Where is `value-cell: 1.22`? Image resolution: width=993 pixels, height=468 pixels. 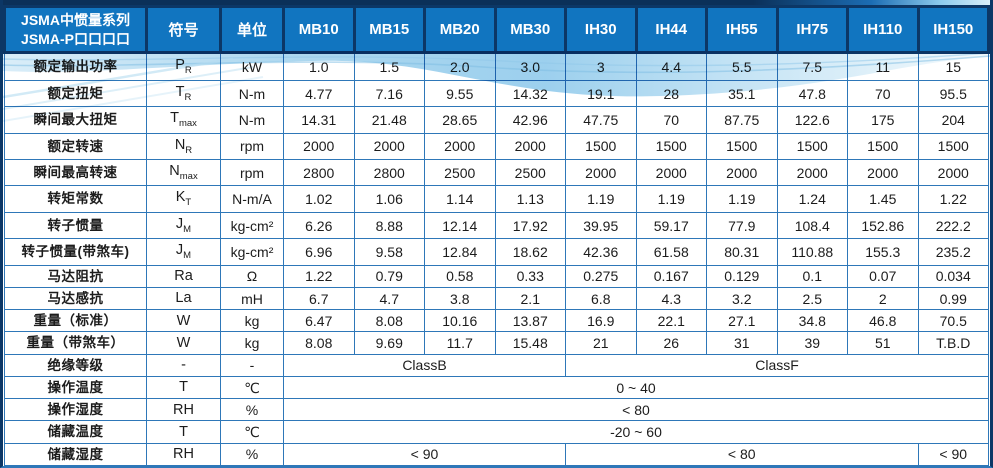
value-cell: 1.22 is located at coordinates (319, 276).